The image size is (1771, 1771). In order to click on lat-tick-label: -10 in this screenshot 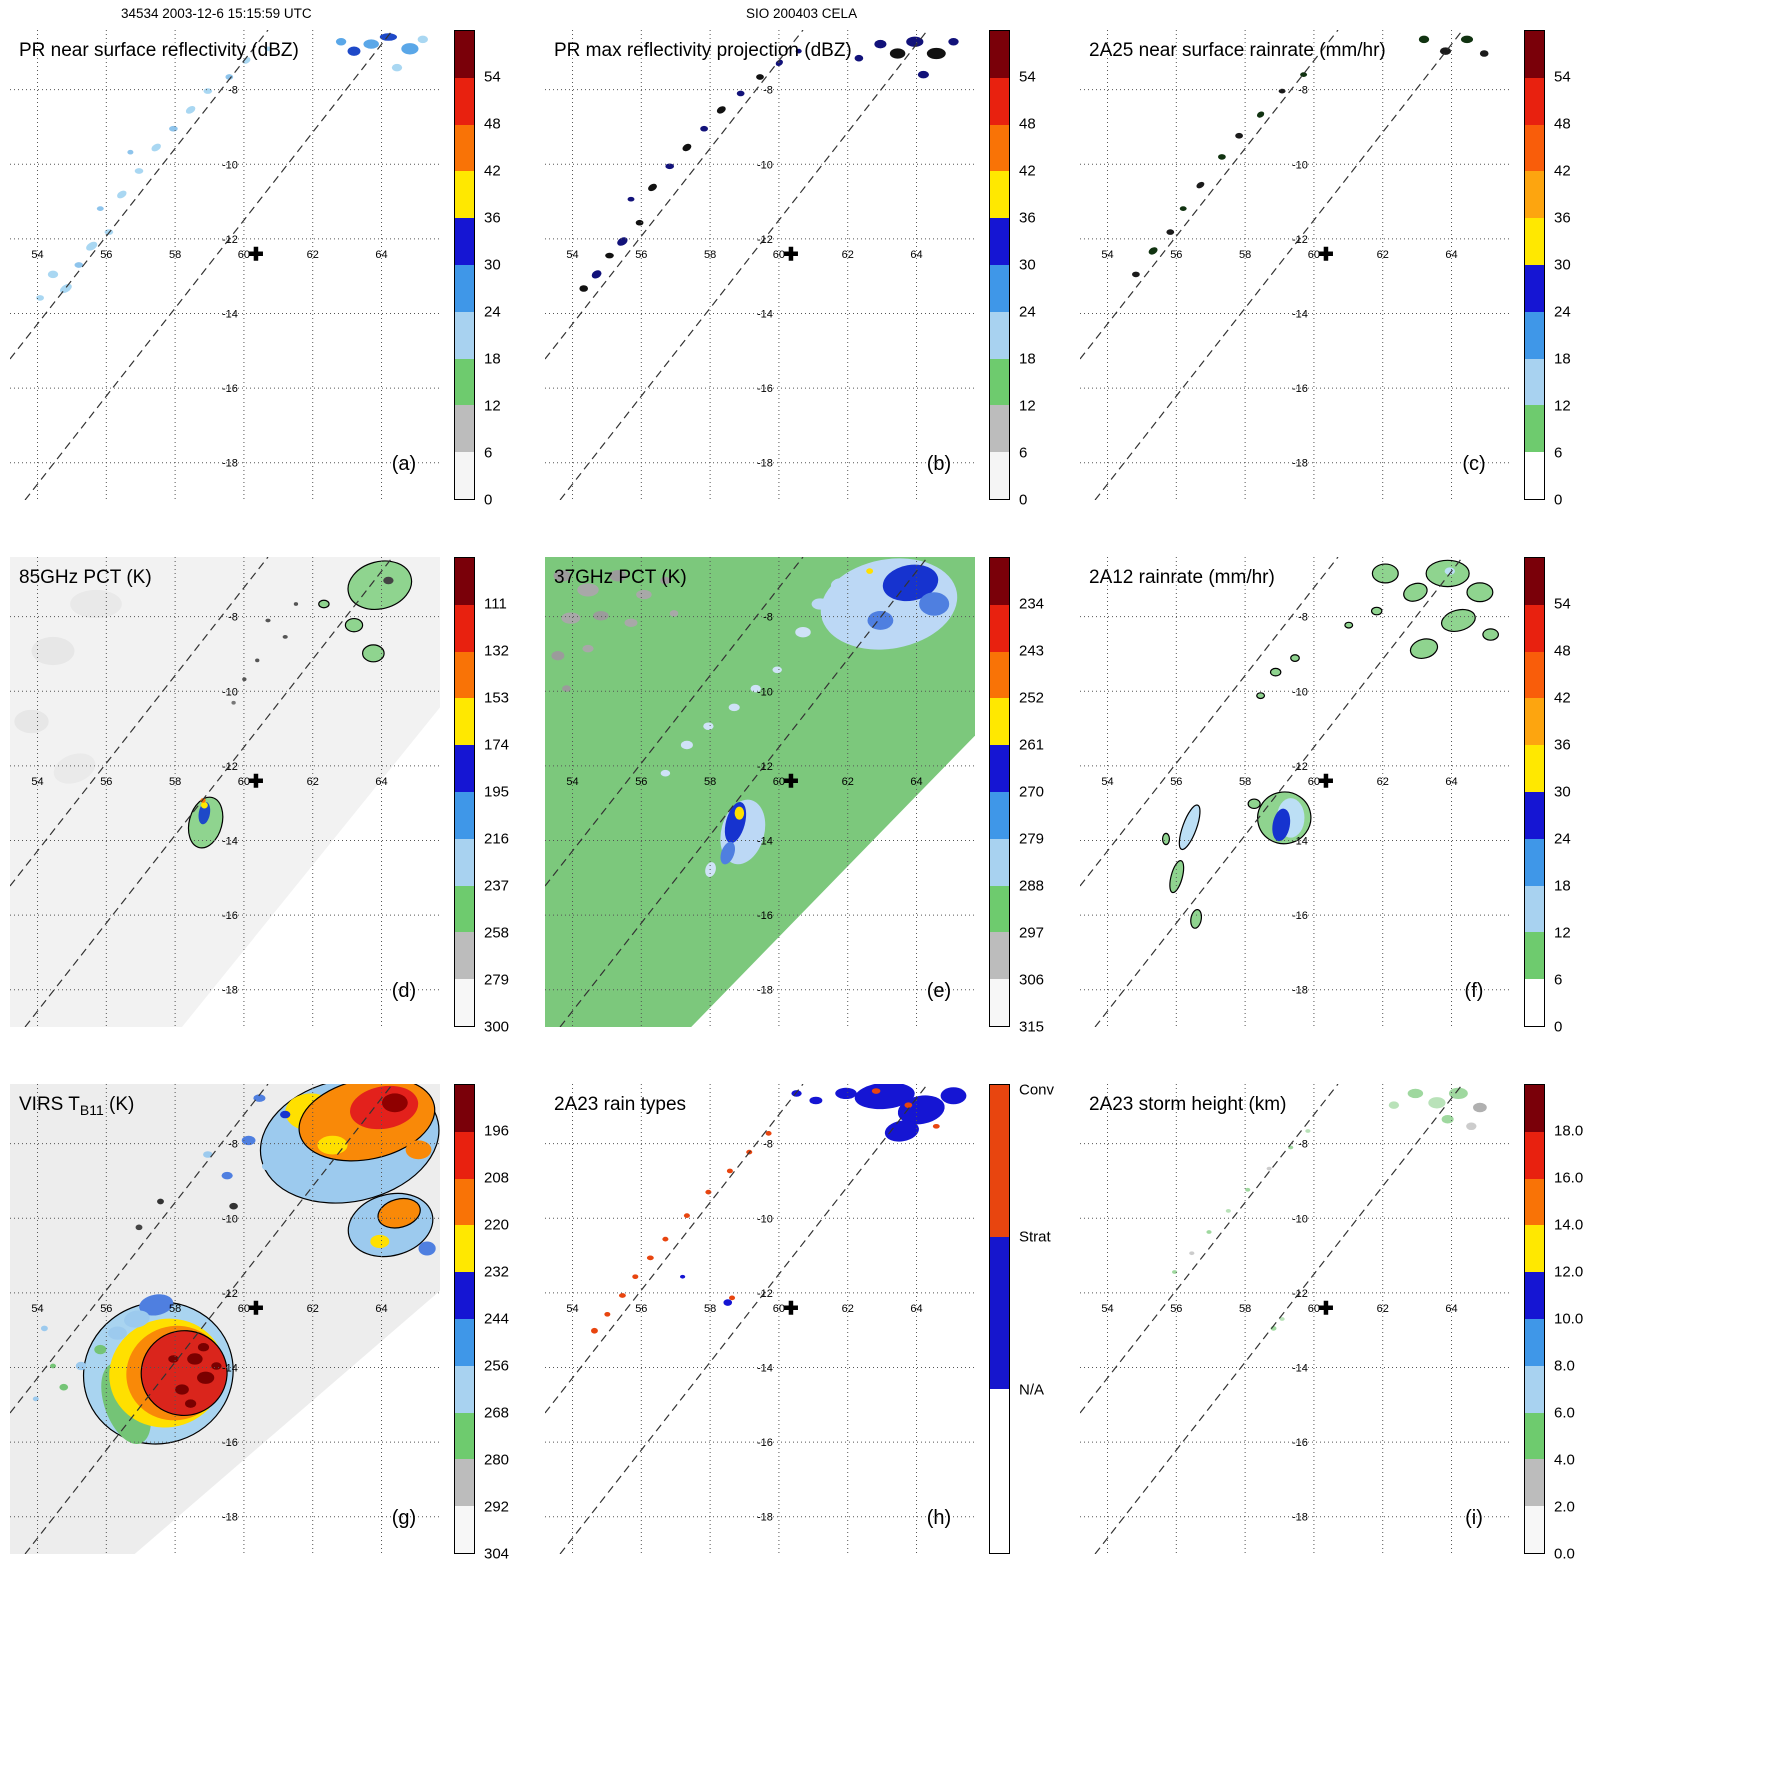, I will do `click(230, 165)`.